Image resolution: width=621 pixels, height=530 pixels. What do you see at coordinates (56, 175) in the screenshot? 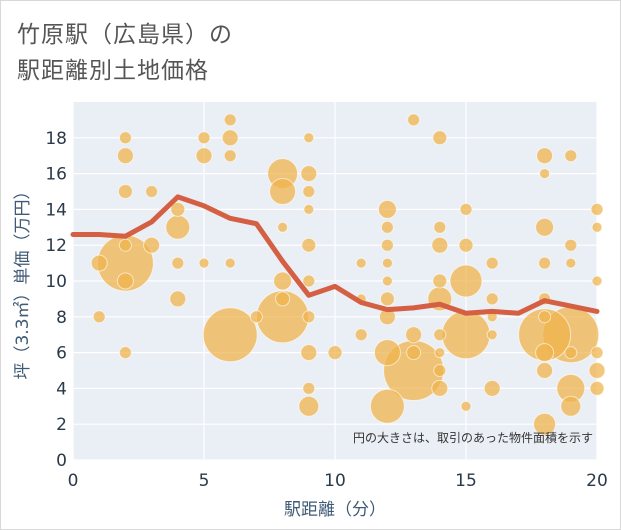
I see `y-tick-label: 16` at bounding box center [56, 175].